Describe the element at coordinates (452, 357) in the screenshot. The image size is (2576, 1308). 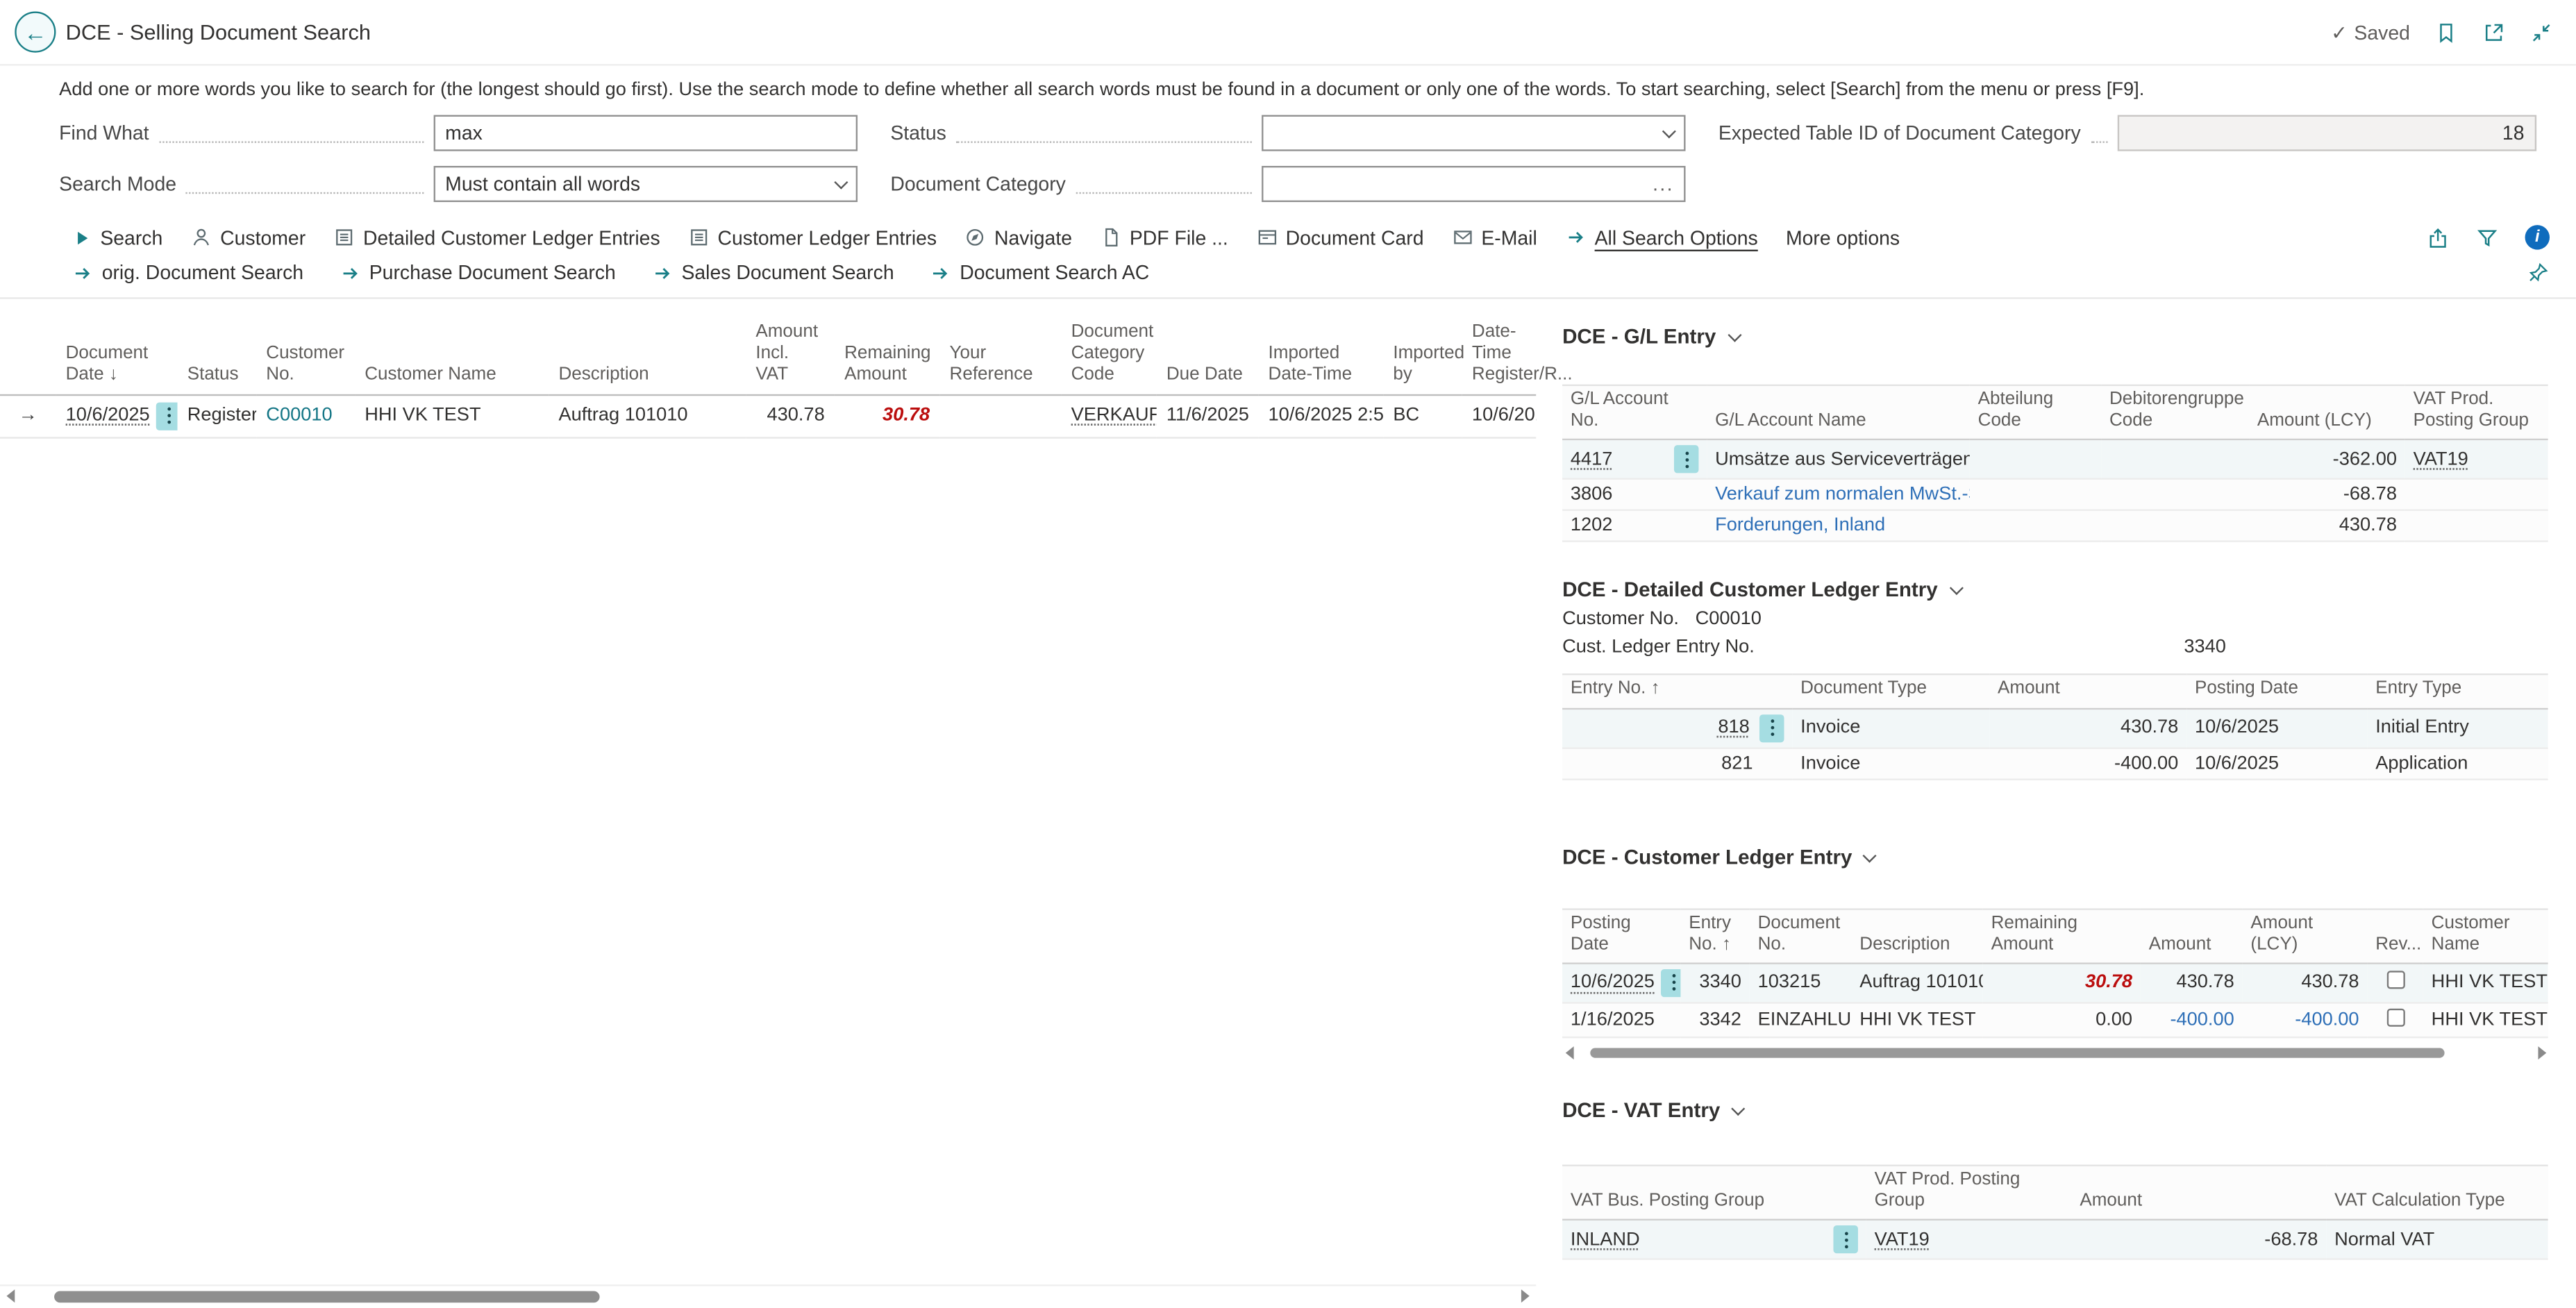
I see `col-customer-name: Customer Name` at that location.